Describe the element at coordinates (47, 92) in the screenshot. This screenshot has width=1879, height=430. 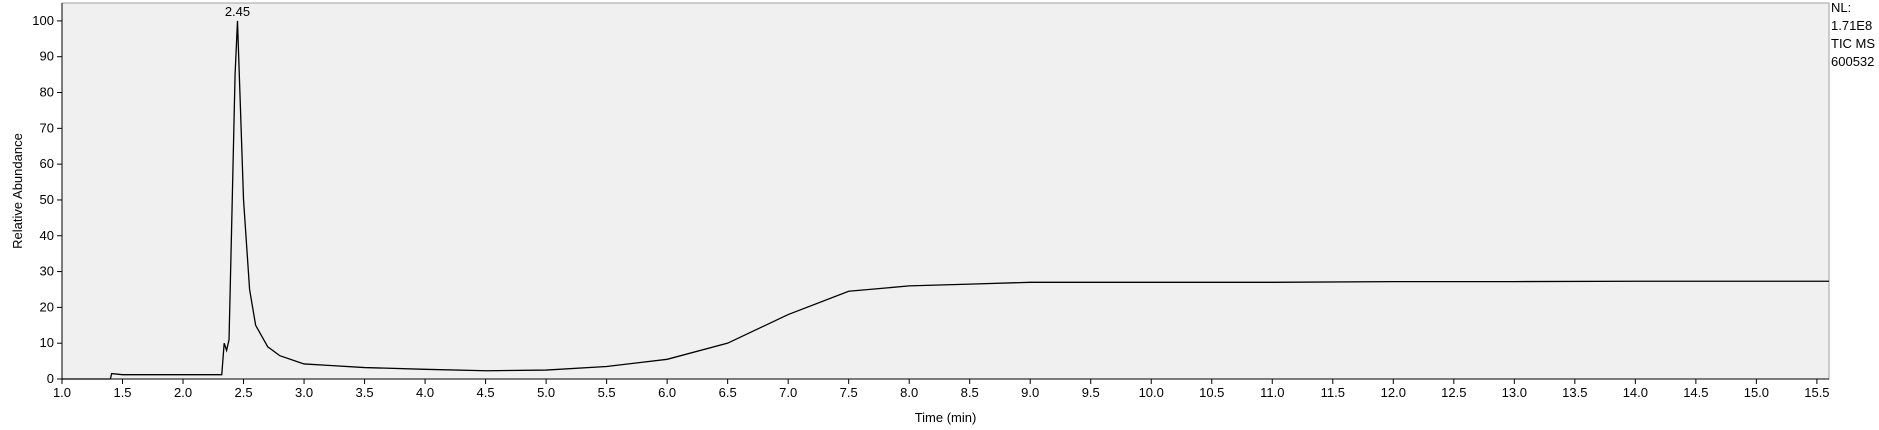
I see `y-tick-label: 80` at that location.